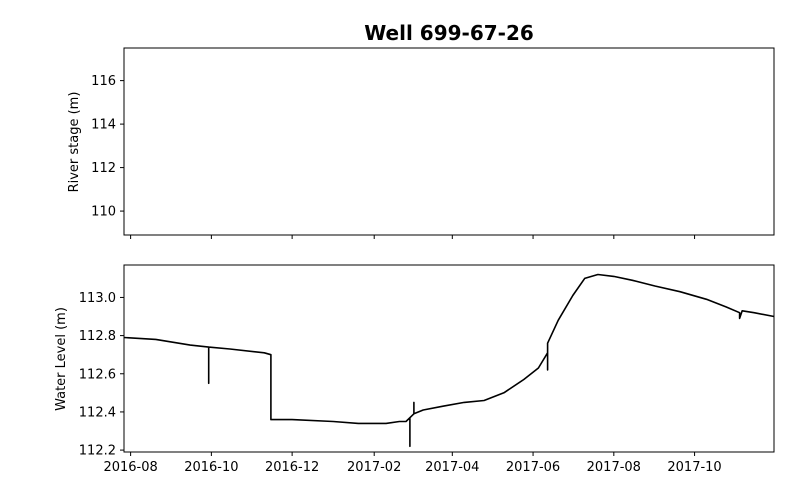 This screenshot has height=504, width=800. Describe the element at coordinates (211, 467) in the screenshot. I see `x-tick-label: 2016-10` at that location.